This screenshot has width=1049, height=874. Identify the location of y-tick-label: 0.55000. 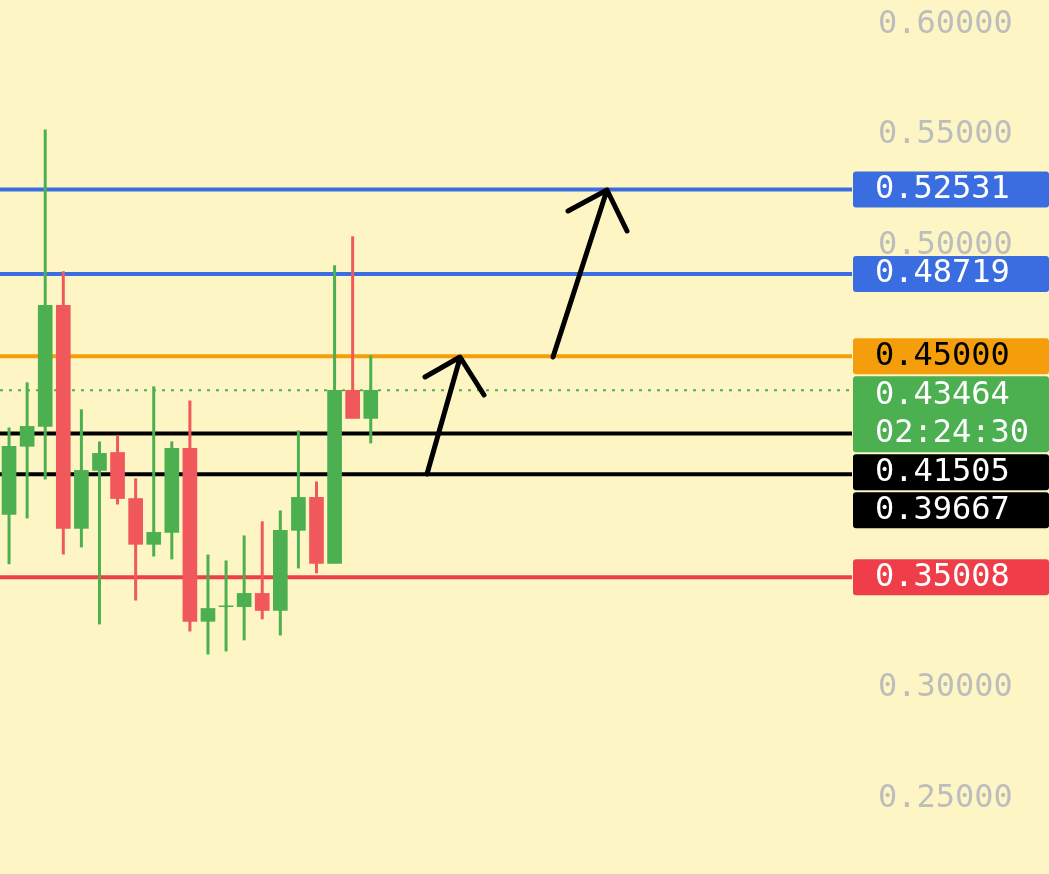
(945, 132).